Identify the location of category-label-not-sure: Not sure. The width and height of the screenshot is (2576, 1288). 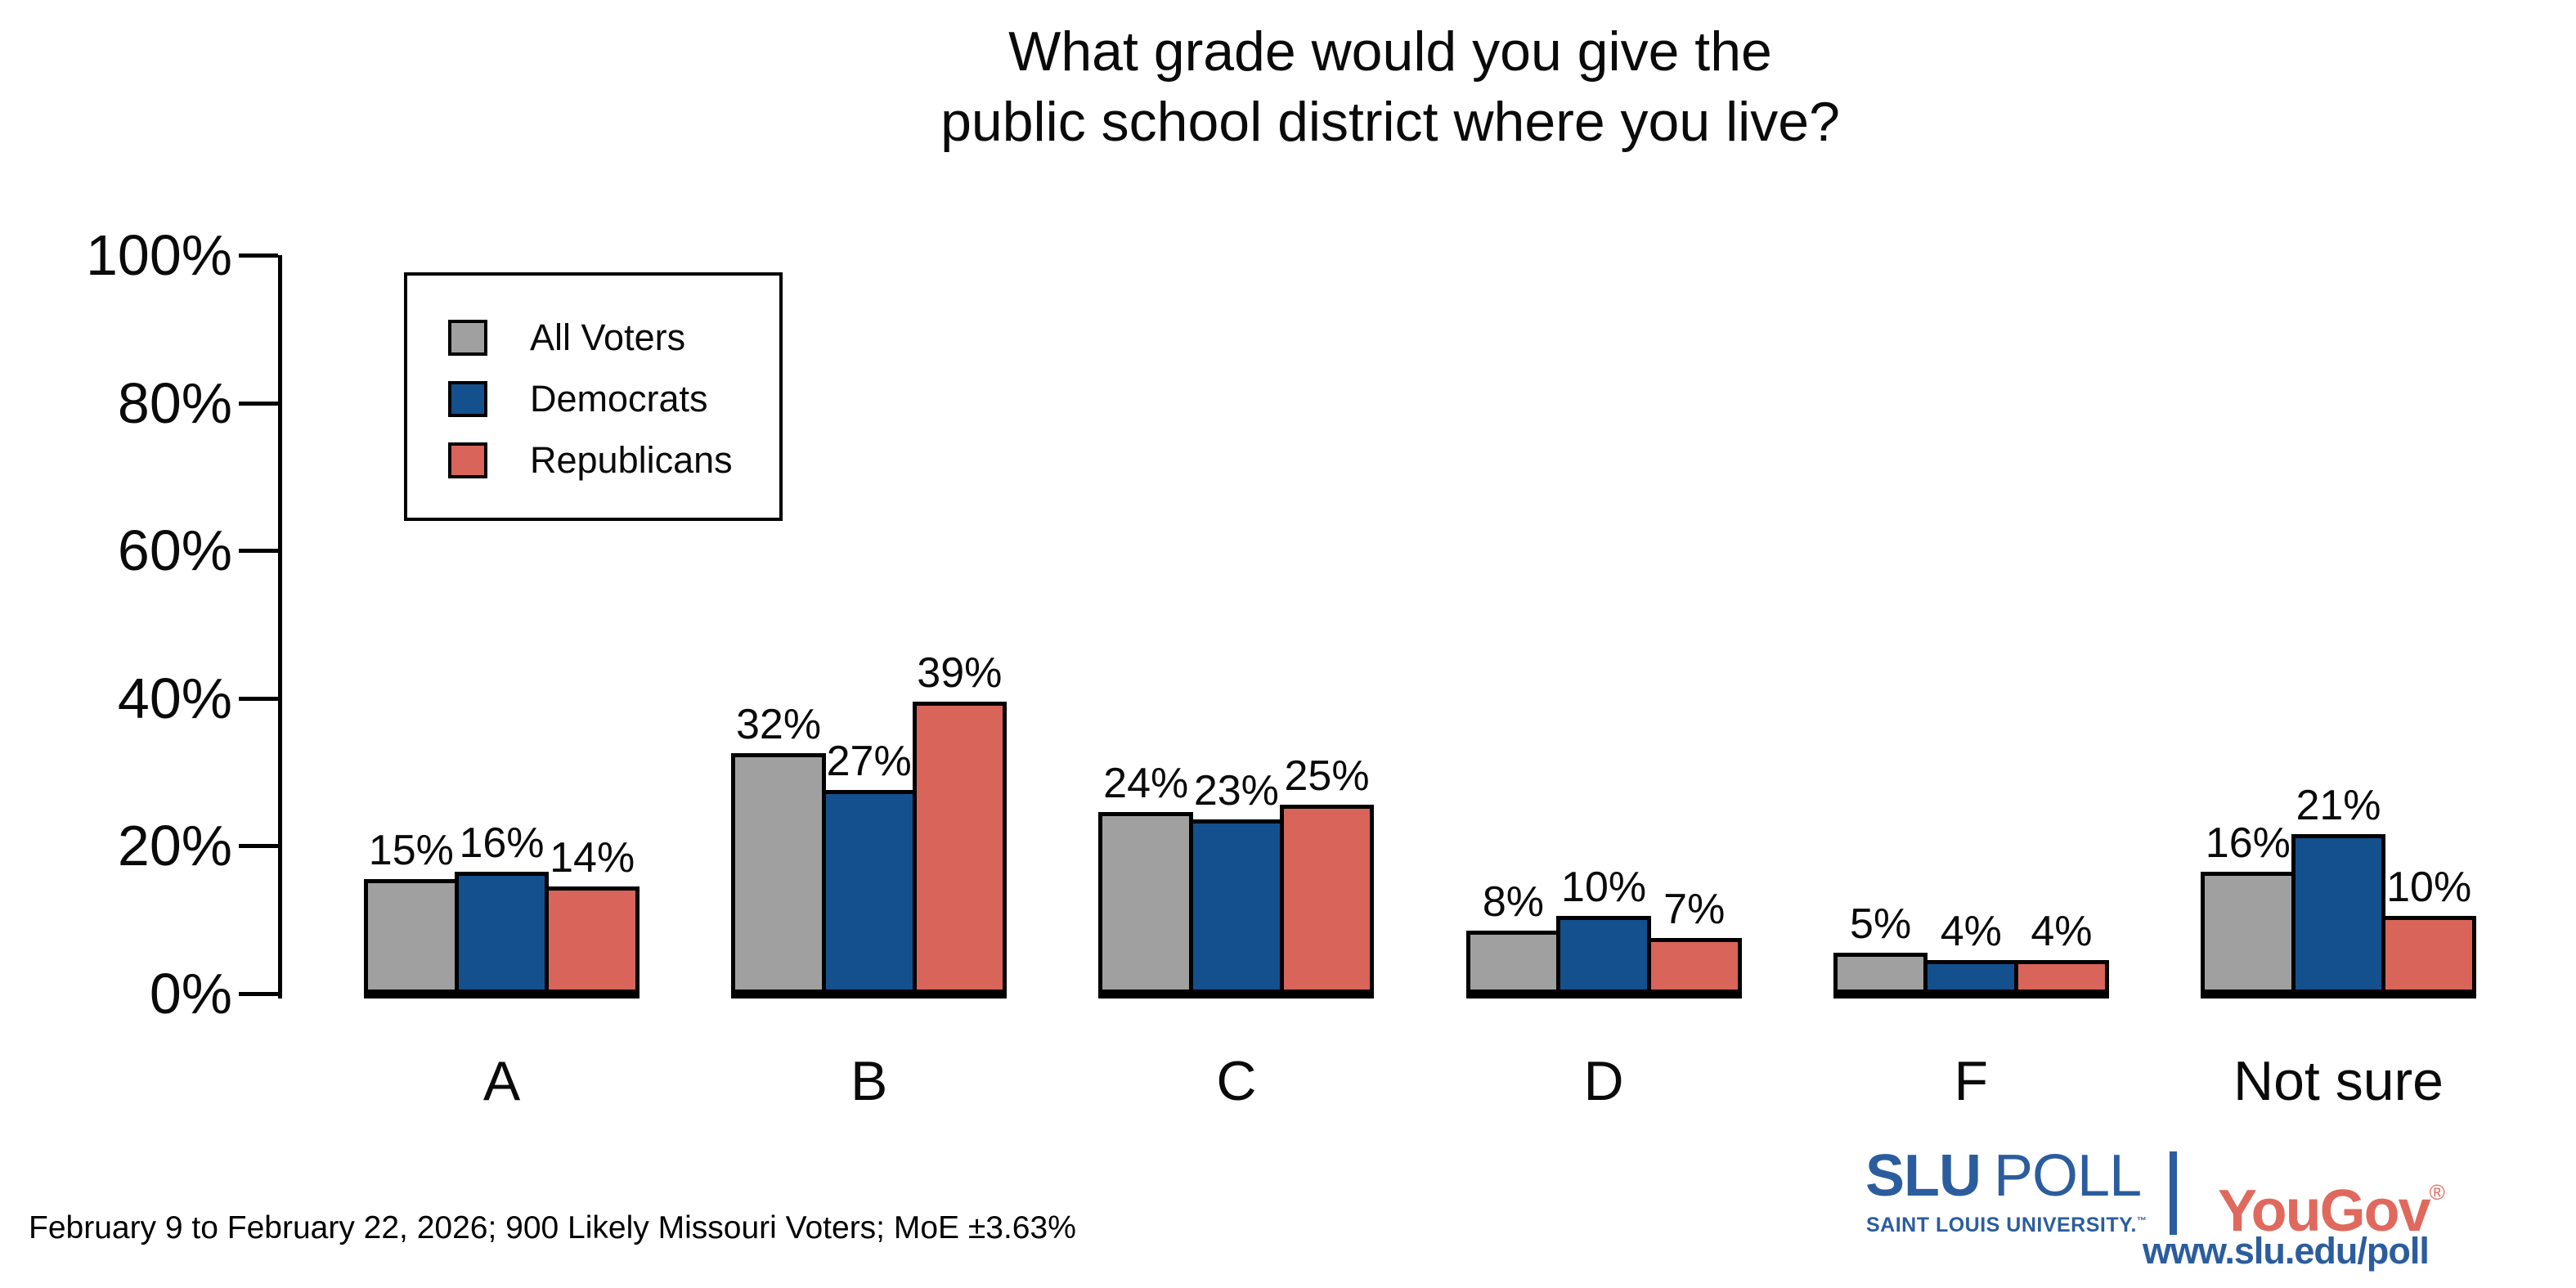
(2338, 1081).